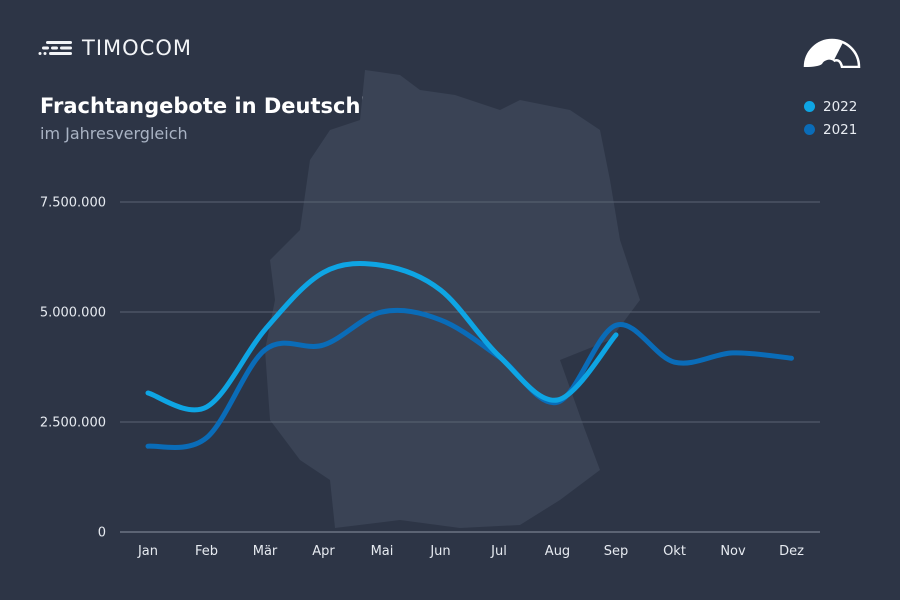 Image resolution: width=900 pixels, height=600 pixels. I want to click on gauge-icon, so click(832, 53).